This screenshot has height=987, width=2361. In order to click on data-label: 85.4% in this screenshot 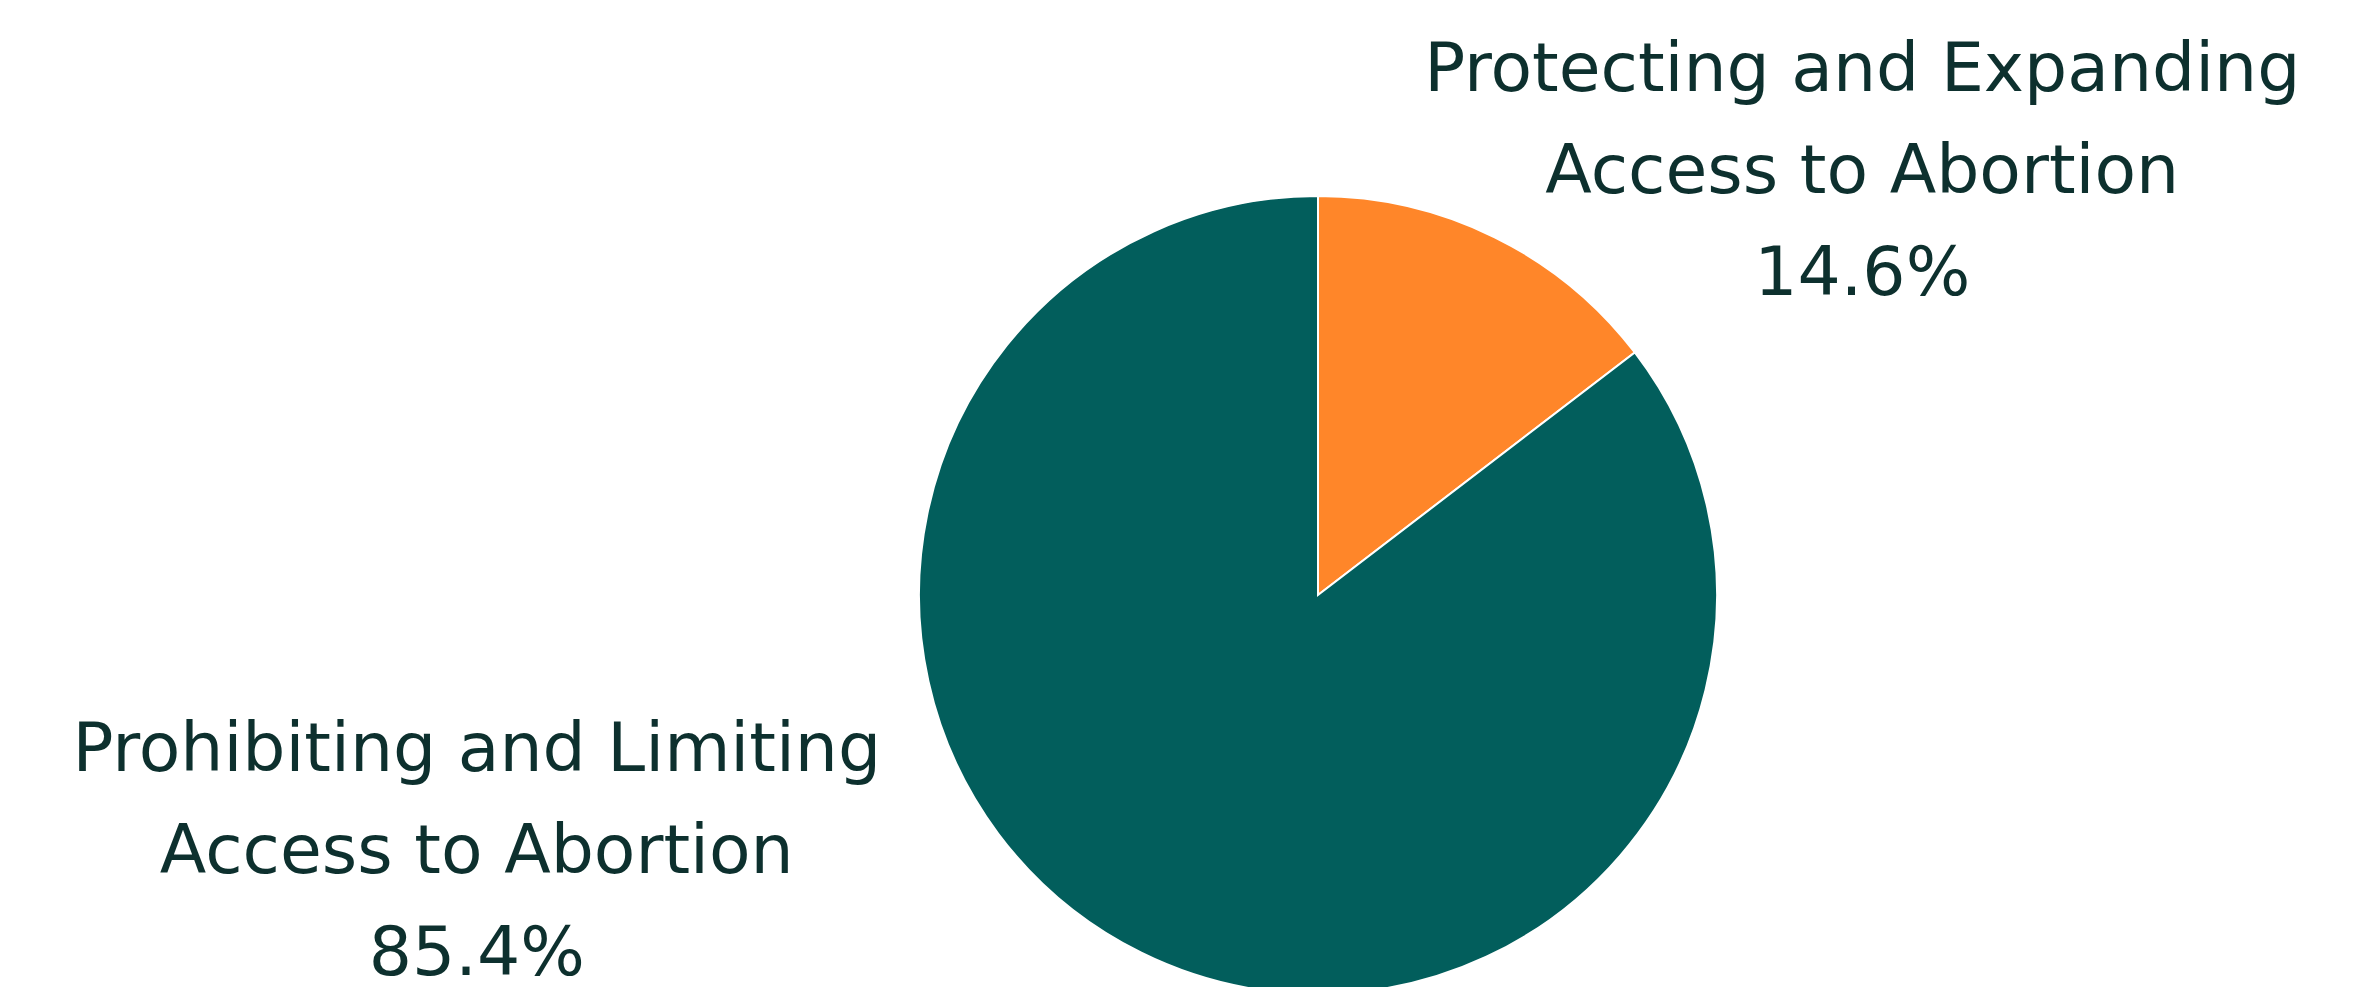, I will do `click(476, 949)`.